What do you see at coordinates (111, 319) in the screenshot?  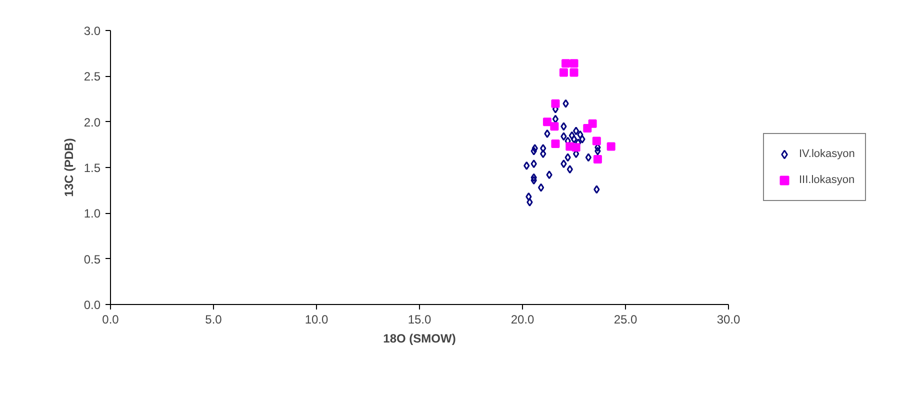 I see `x-tick-label: 0.0` at bounding box center [111, 319].